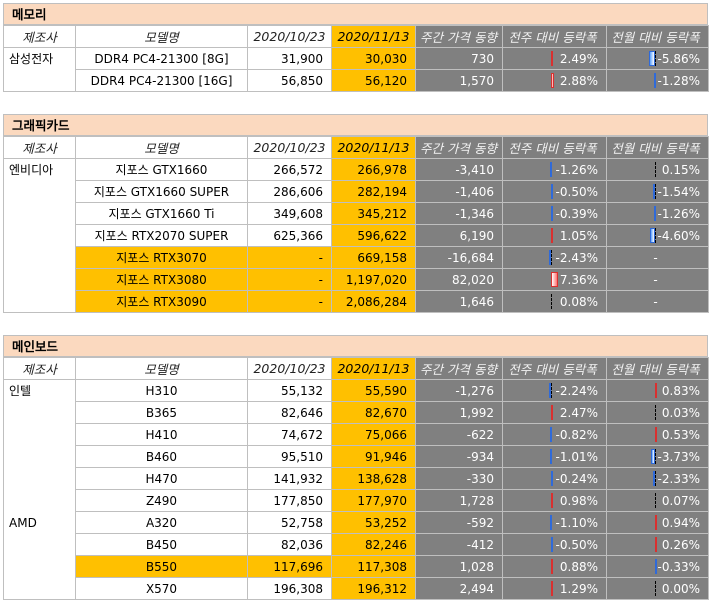  Describe the element at coordinates (680, 169) in the screenshot. I see `mom-rate-value: 0.15%` at that location.